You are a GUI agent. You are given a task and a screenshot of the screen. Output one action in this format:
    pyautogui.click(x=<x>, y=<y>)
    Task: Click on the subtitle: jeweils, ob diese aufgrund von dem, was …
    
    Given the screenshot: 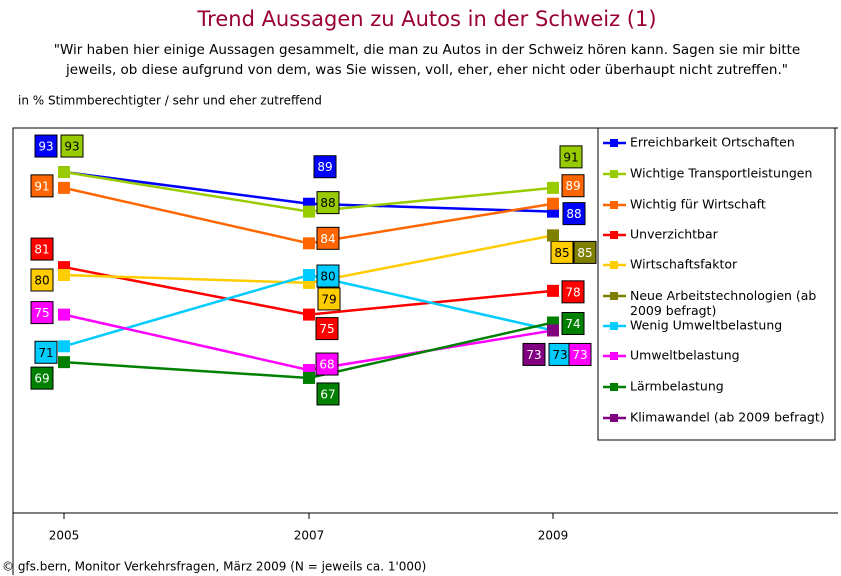 What is the action you would take?
    pyautogui.click(x=426, y=70)
    